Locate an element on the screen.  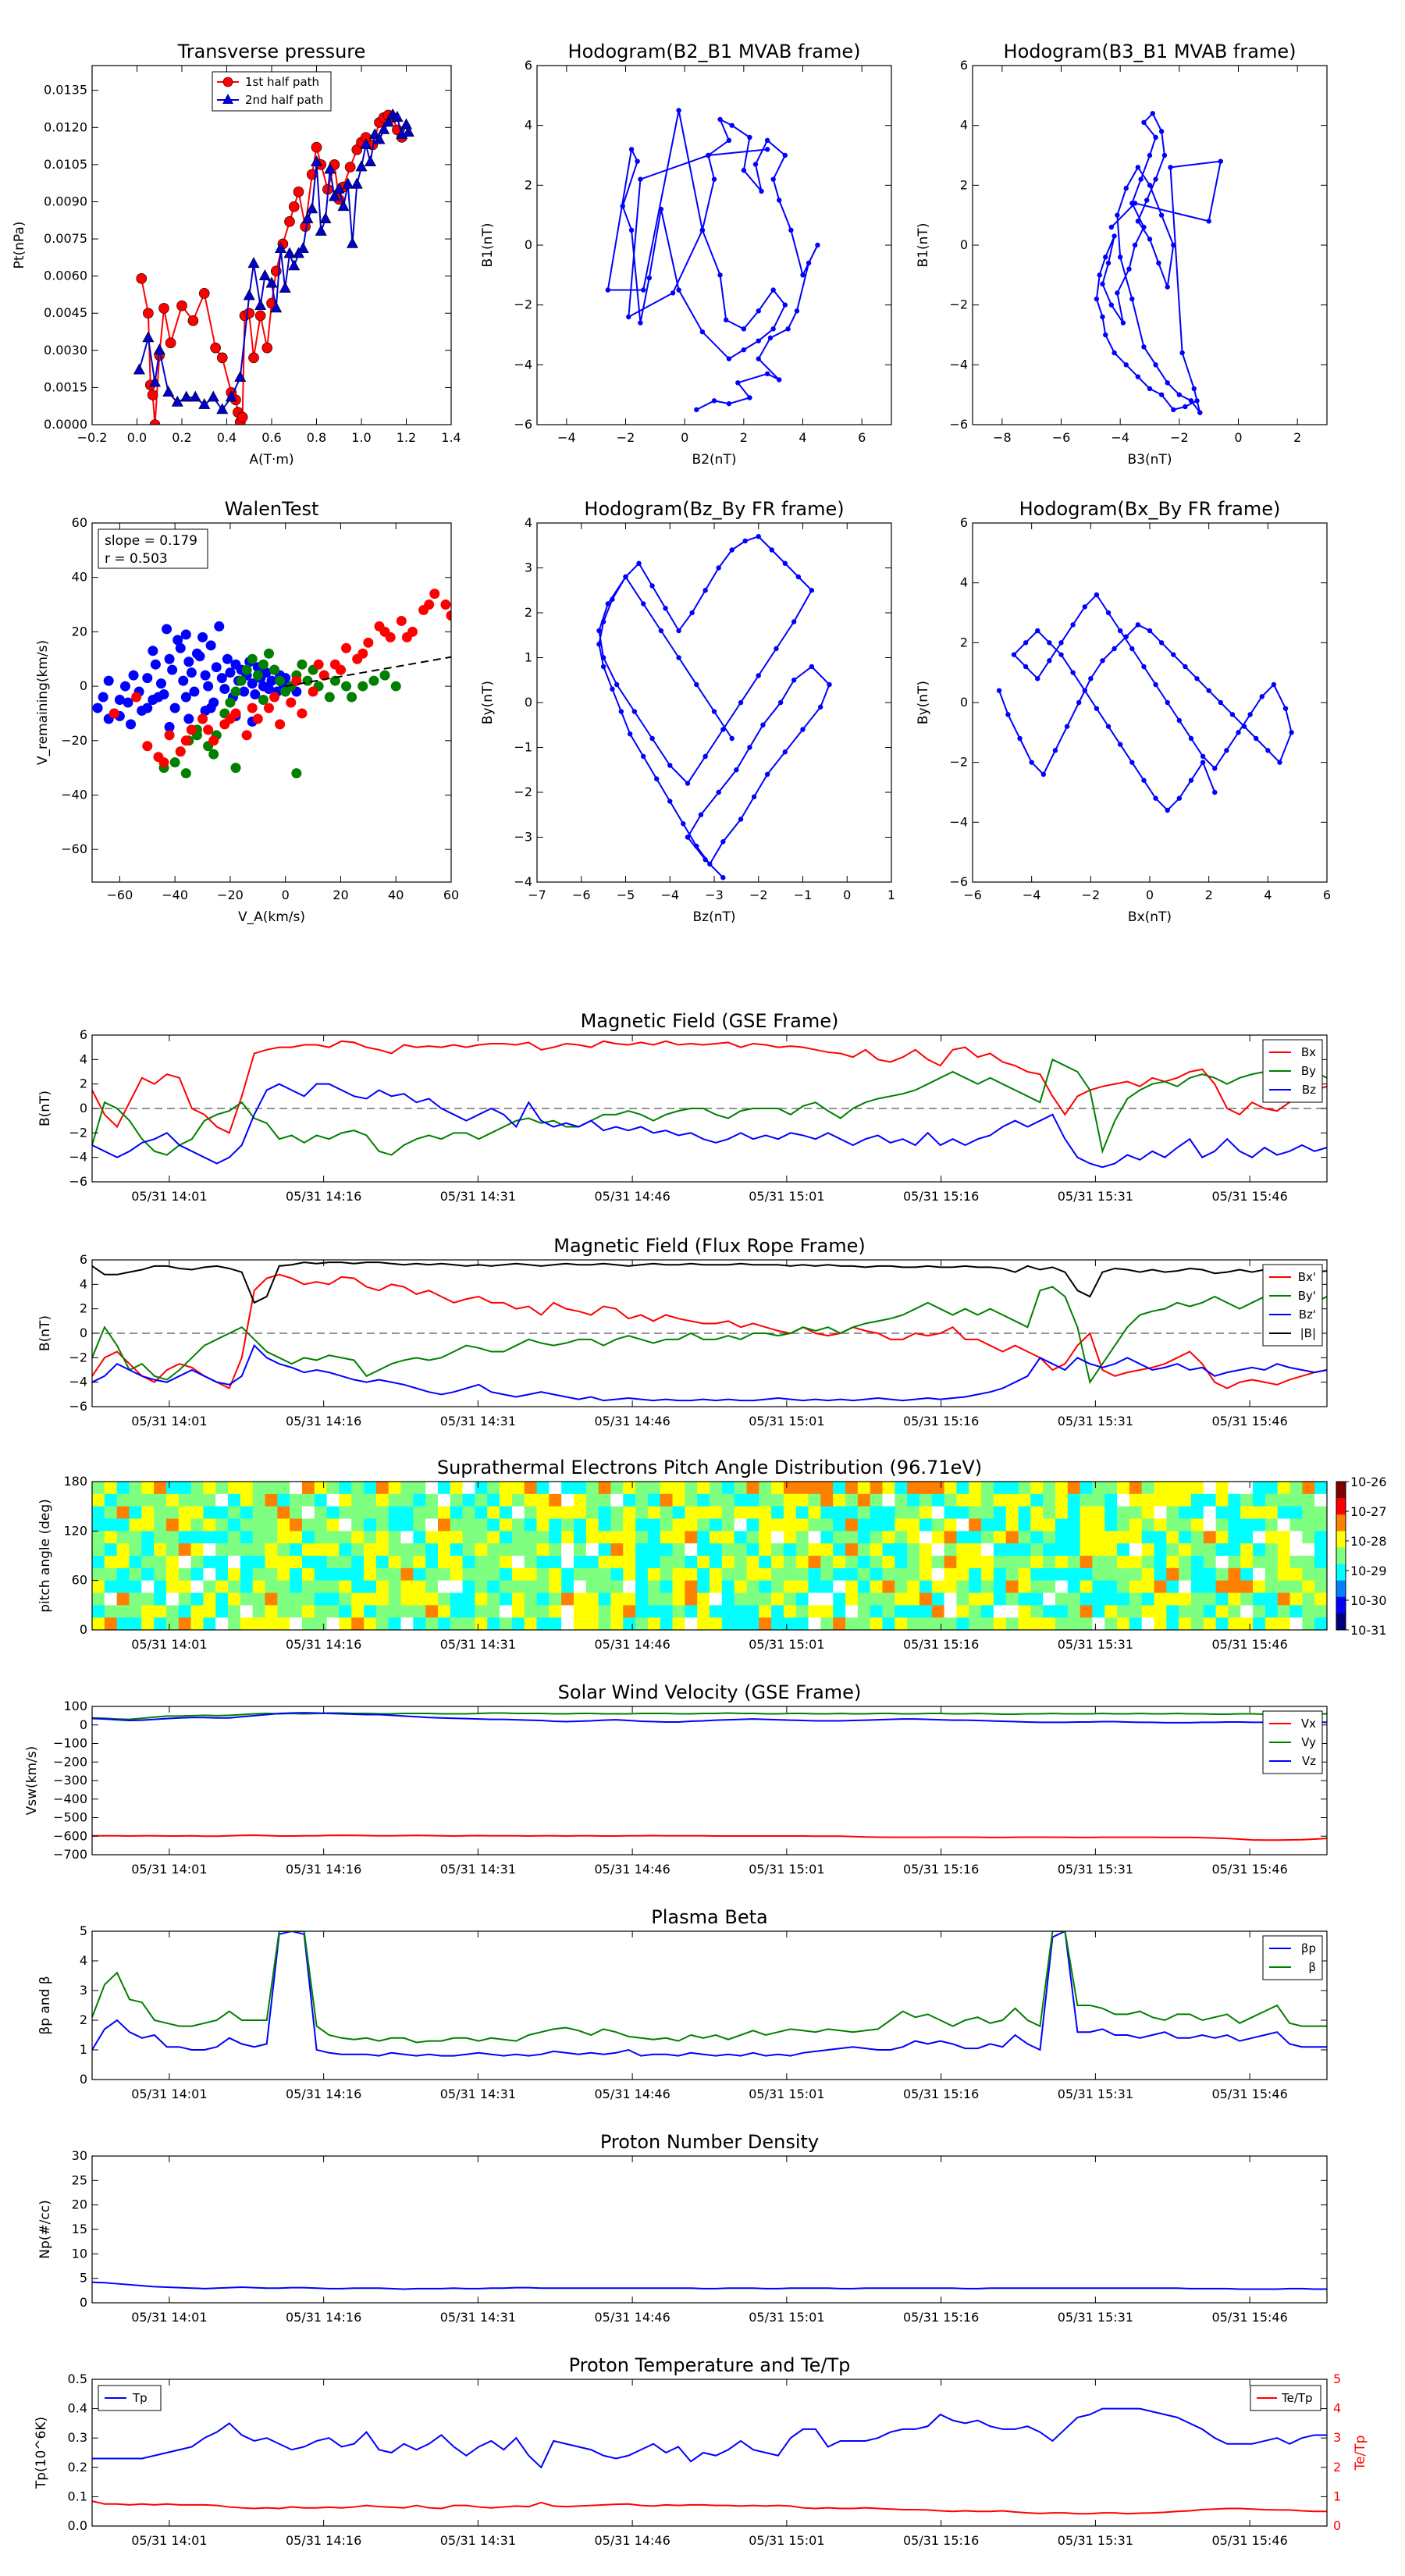
mag_fr-ytick-label: −4 is located at coordinates (78, 1382).